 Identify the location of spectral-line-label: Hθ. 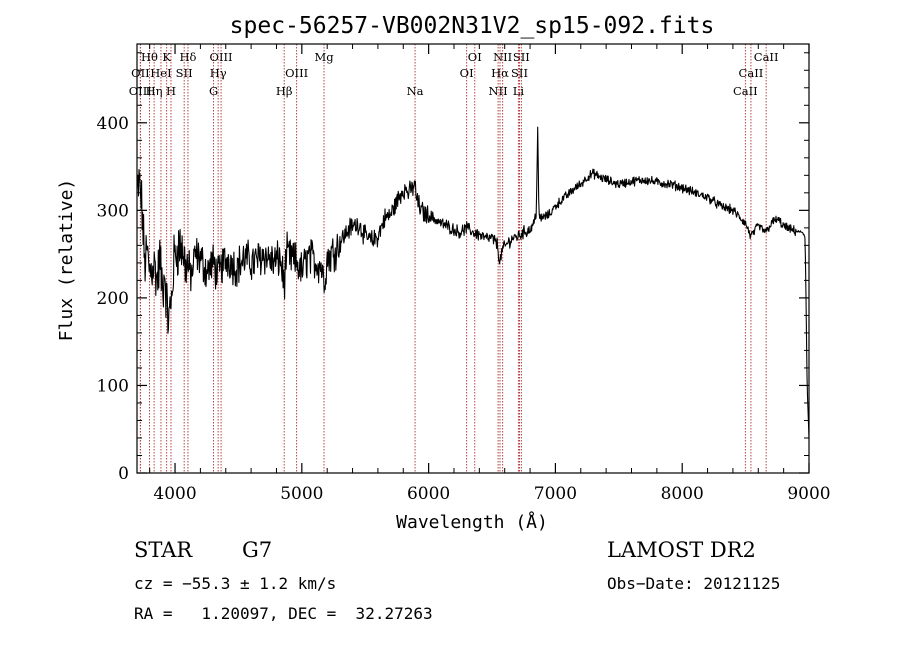
(149, 57).